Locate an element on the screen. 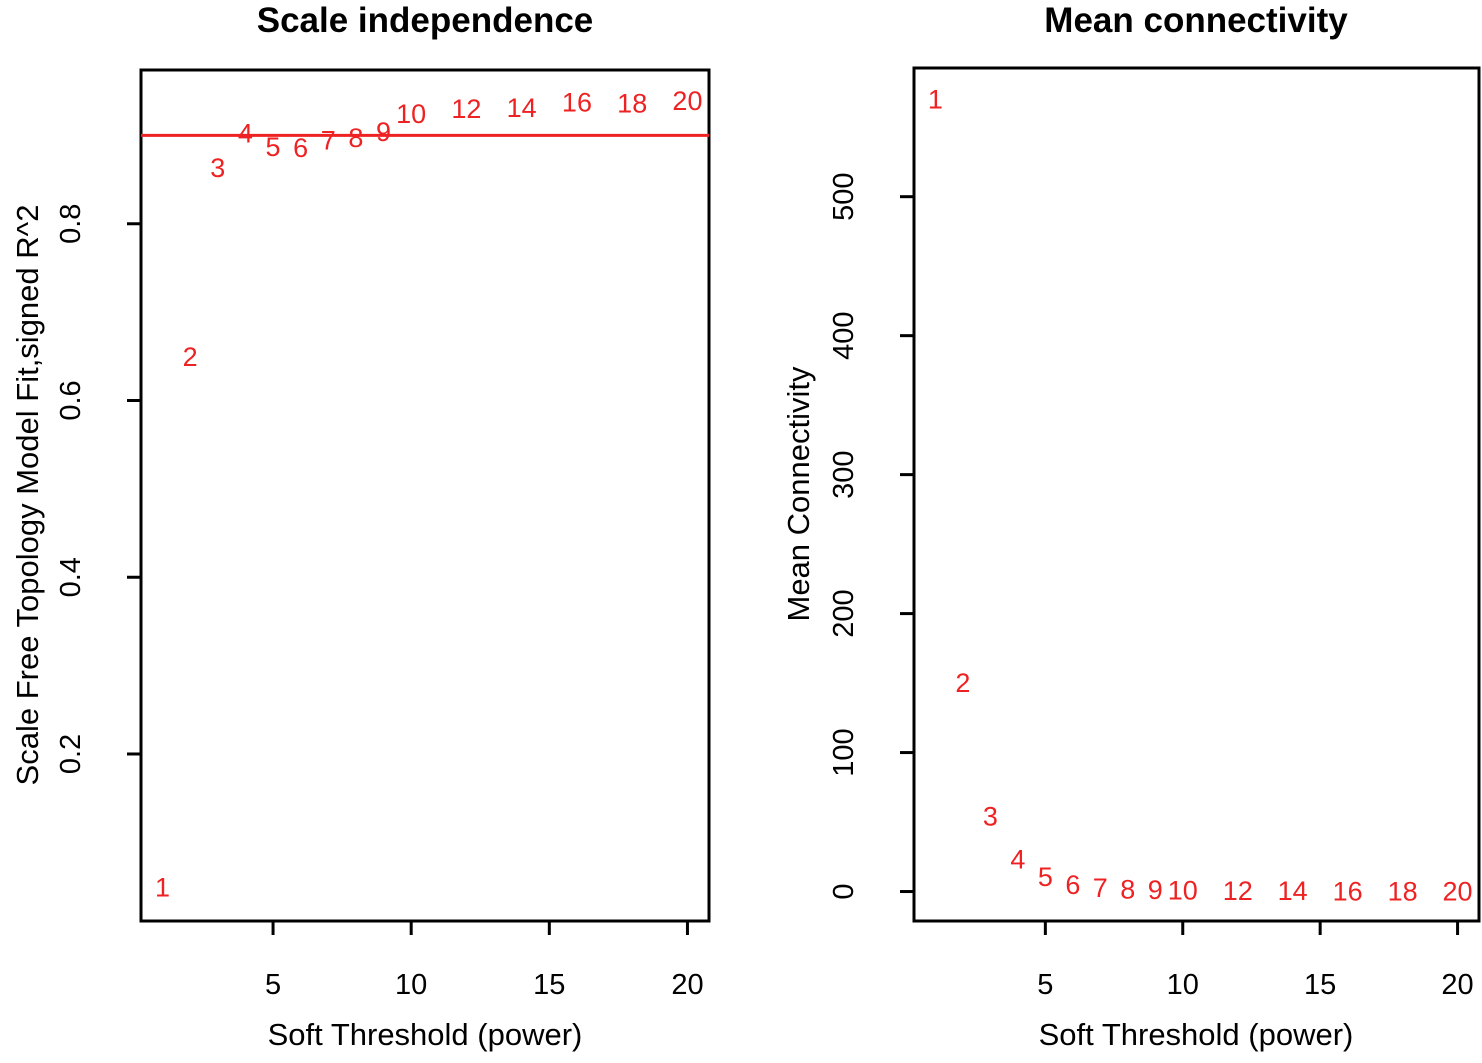 This screenshot has height=1063, width=1482. left-x-tick-label: 20 is located at coordinates (687, 985).